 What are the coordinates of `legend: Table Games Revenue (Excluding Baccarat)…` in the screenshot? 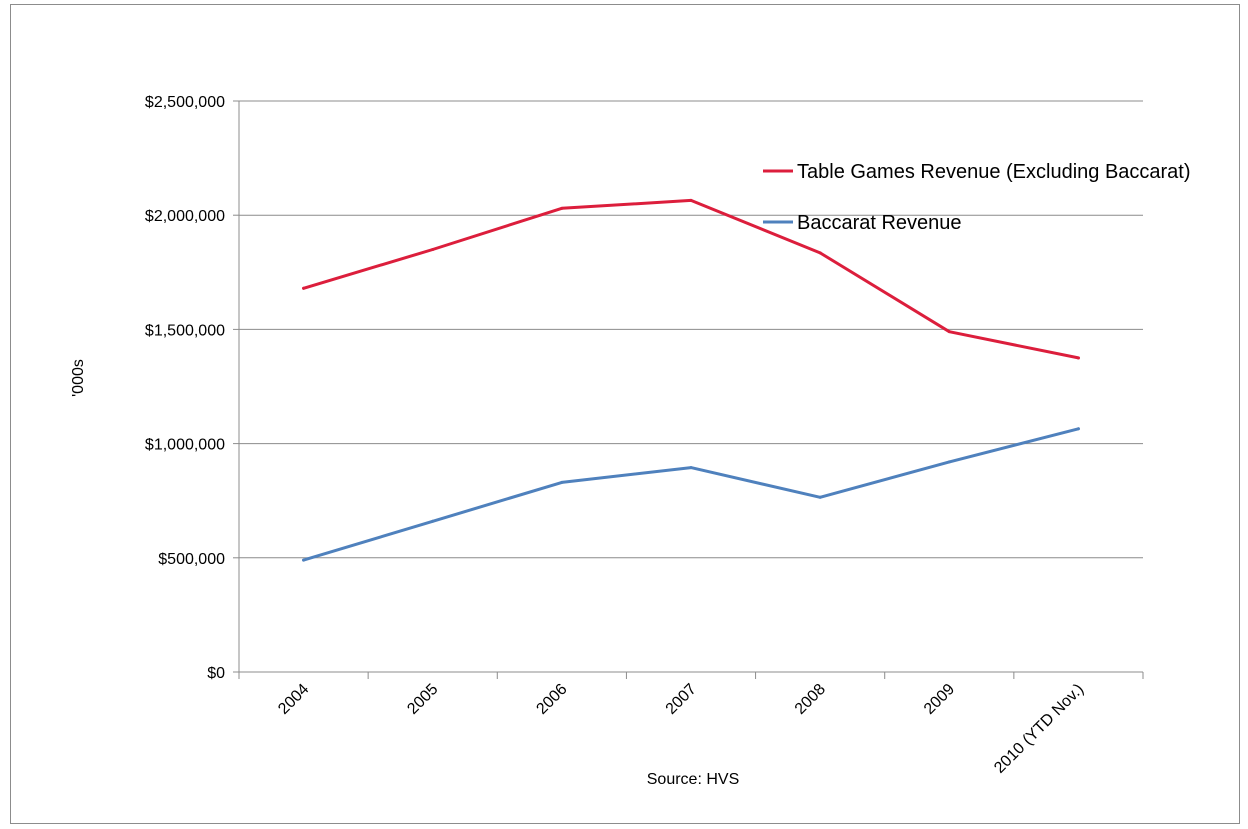 It's located at (977, 197).